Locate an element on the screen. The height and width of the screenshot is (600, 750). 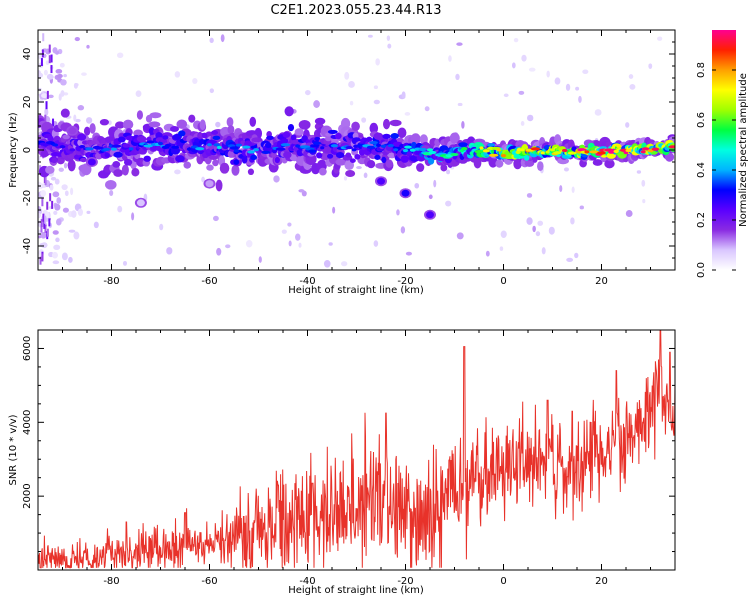
snr-xlabel: Height of straight line (km) is located at coordinates (356, 590).